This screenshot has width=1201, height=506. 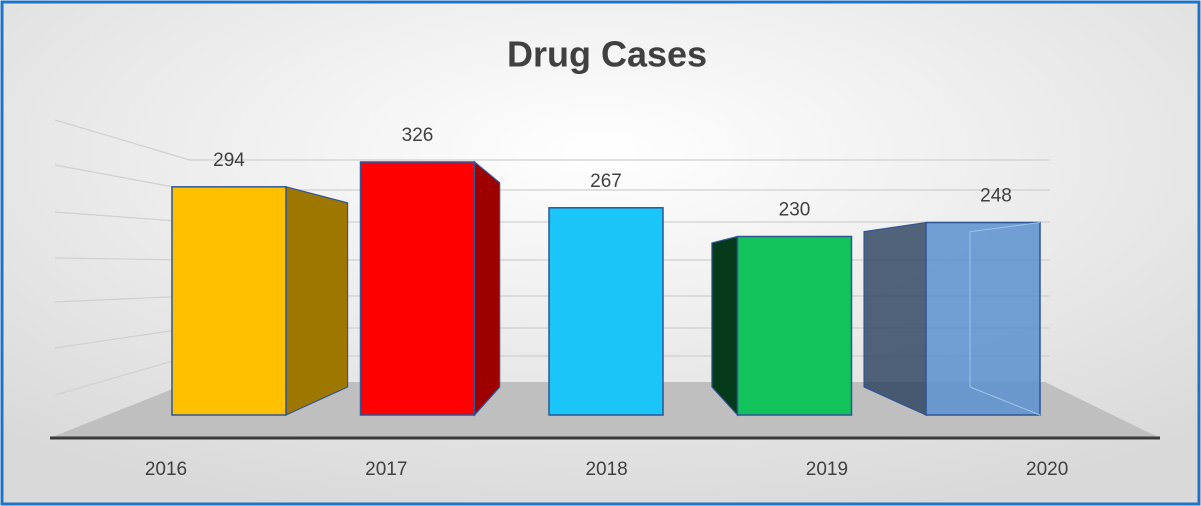 I want to click on x-tick-label: 2019, so click(x=827, y=469).